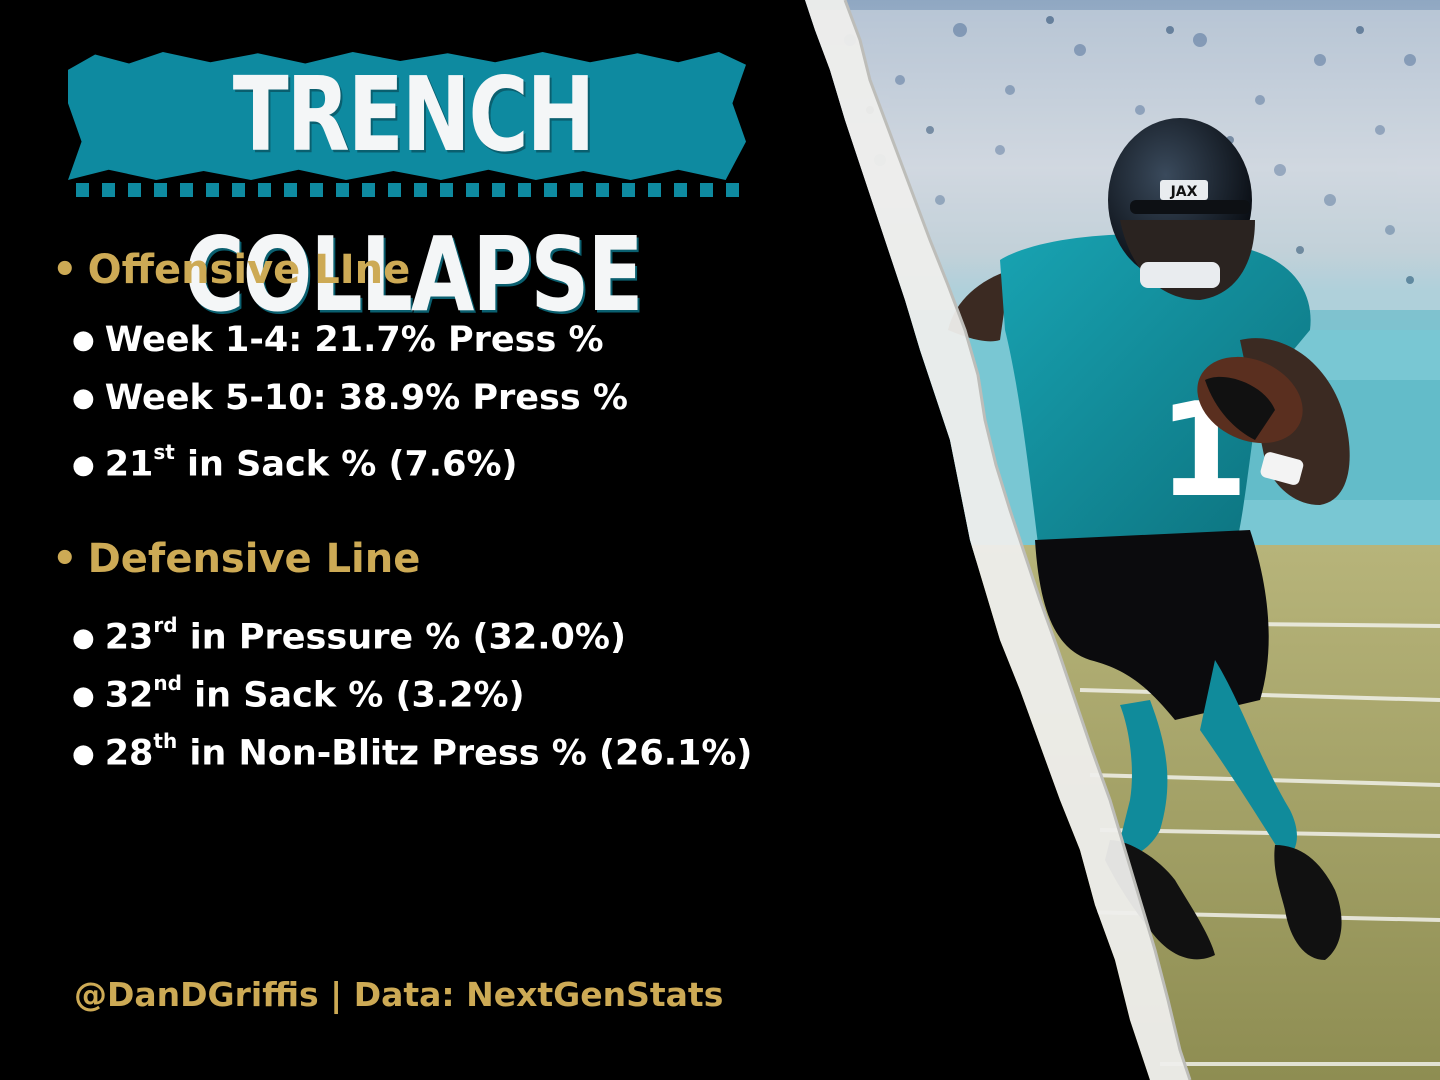 This screenshot has width=1440, height=1080. What do you see at coordinates (407, 190) in the screenshot?
I see `title-dashes-divider` at bounding box center [407, 190].